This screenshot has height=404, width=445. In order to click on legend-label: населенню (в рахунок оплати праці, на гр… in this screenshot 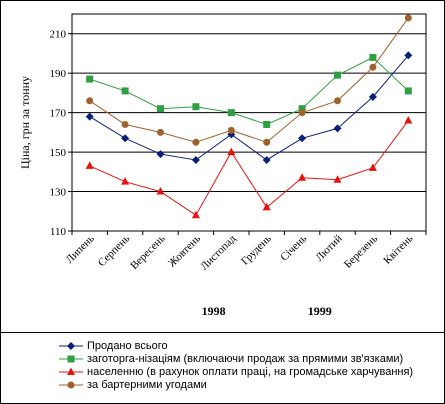, I will do `click(250, 372)`.